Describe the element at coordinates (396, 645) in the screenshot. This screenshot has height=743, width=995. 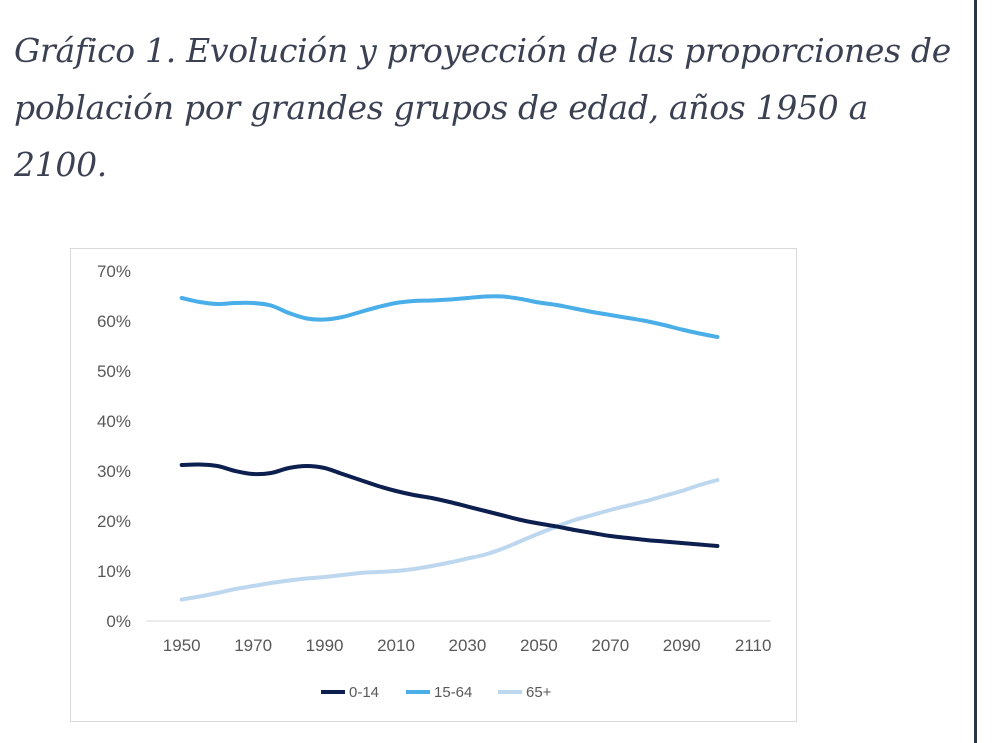
I see `x-tick-label: 2010` at that location.